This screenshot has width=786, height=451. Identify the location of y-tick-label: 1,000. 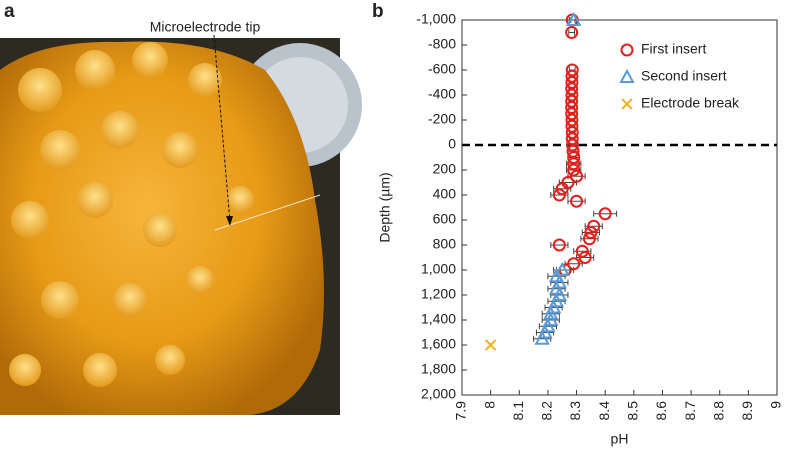
(438, 269).